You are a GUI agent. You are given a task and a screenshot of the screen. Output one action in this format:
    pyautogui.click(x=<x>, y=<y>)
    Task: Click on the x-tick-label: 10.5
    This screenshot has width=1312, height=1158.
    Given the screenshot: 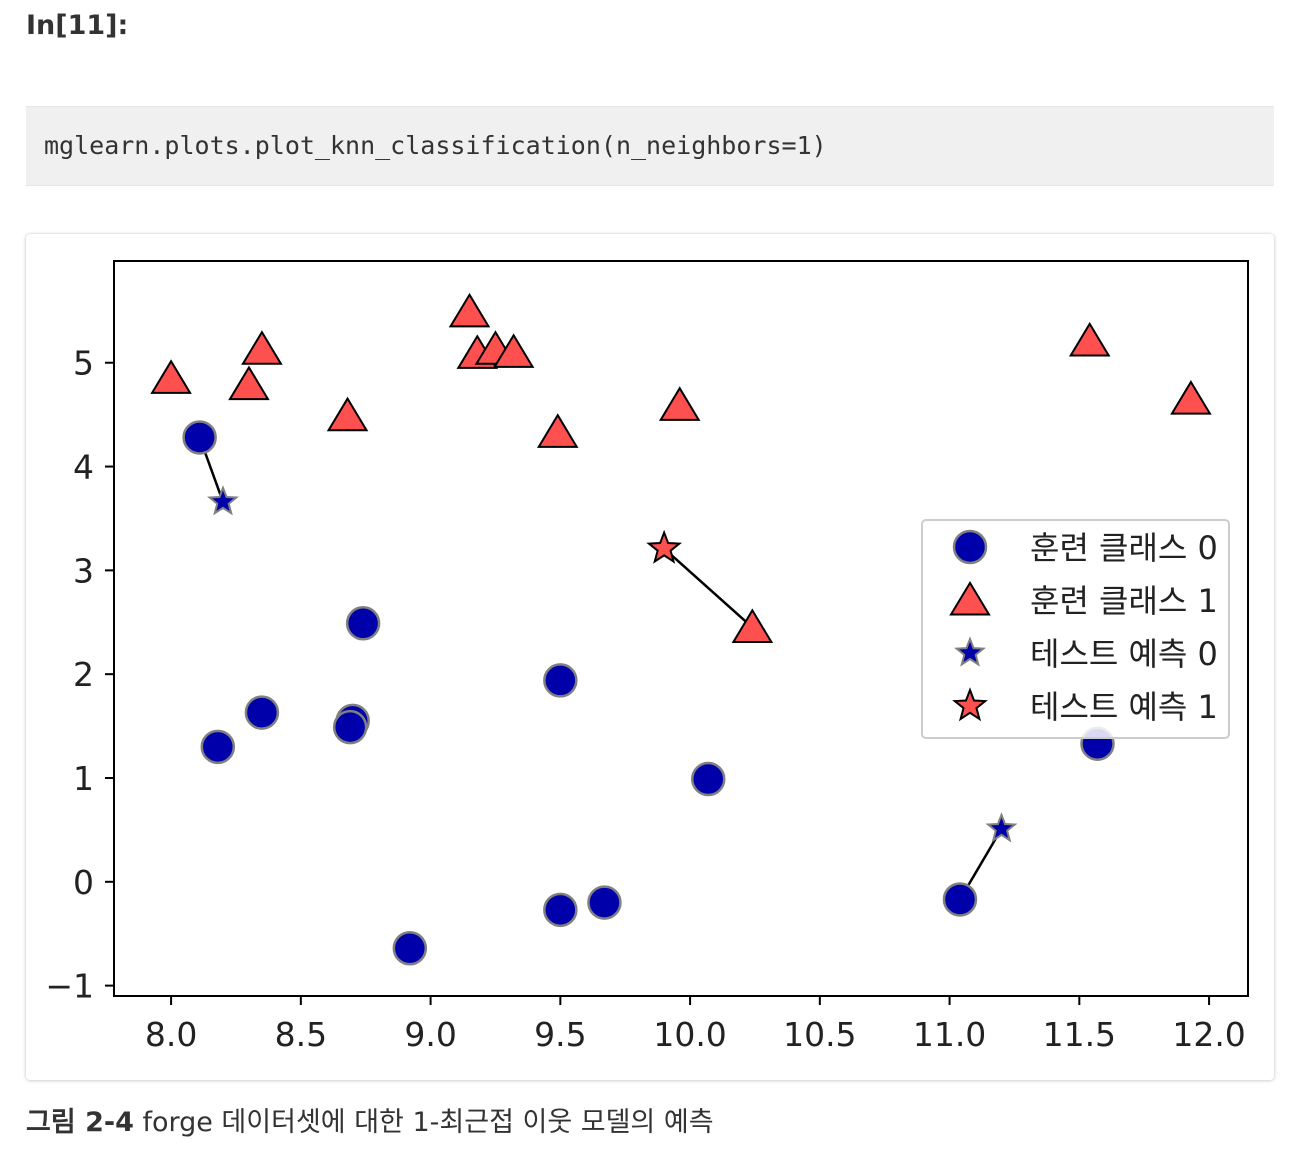 What is the action you would take?
    pyautogui.click(x=819, y=1034)
    